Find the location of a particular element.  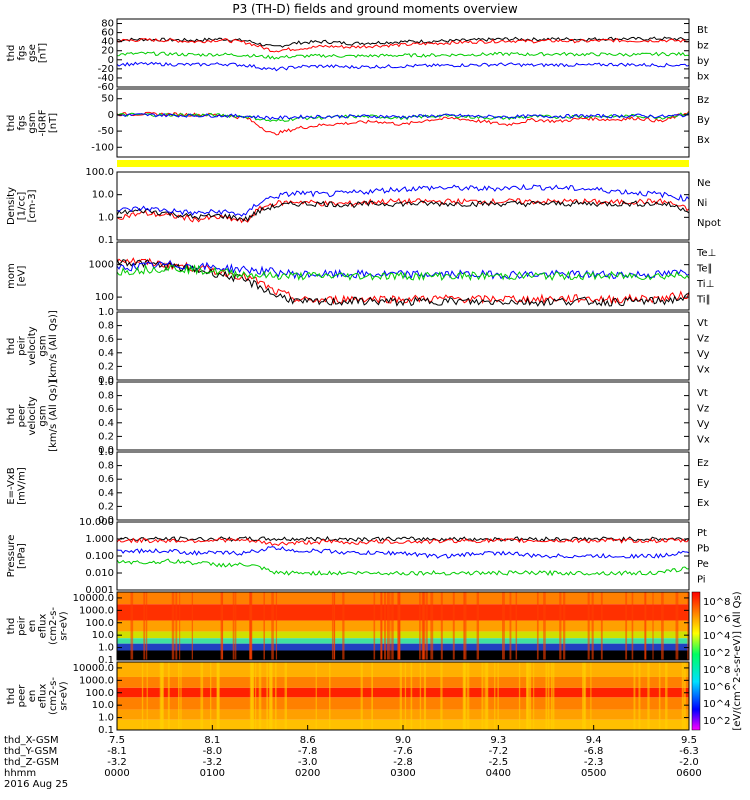

legend-Ti⊥: Ti⊥ is located at coordinates (705, 284).